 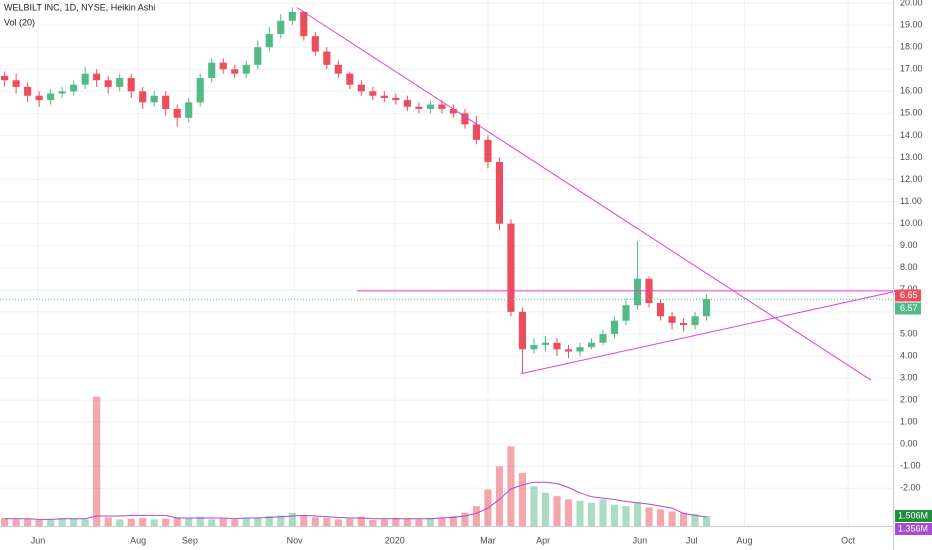 I want to click on y-tick-label: 8.00, so click(x=909, y=267).